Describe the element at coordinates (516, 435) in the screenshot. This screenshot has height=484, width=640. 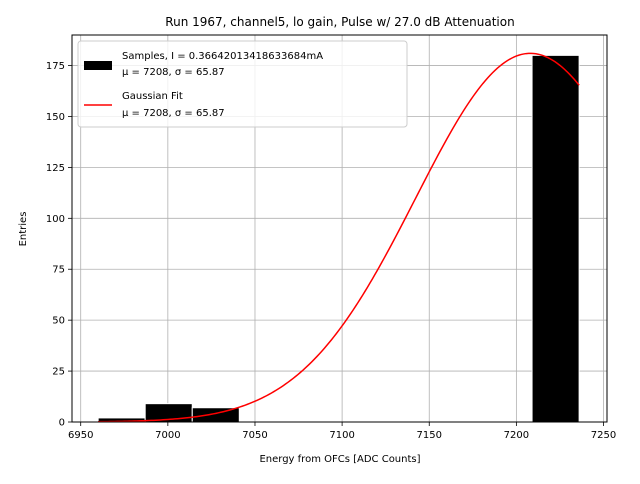
I see `x-tick-label: 7200` at that location.